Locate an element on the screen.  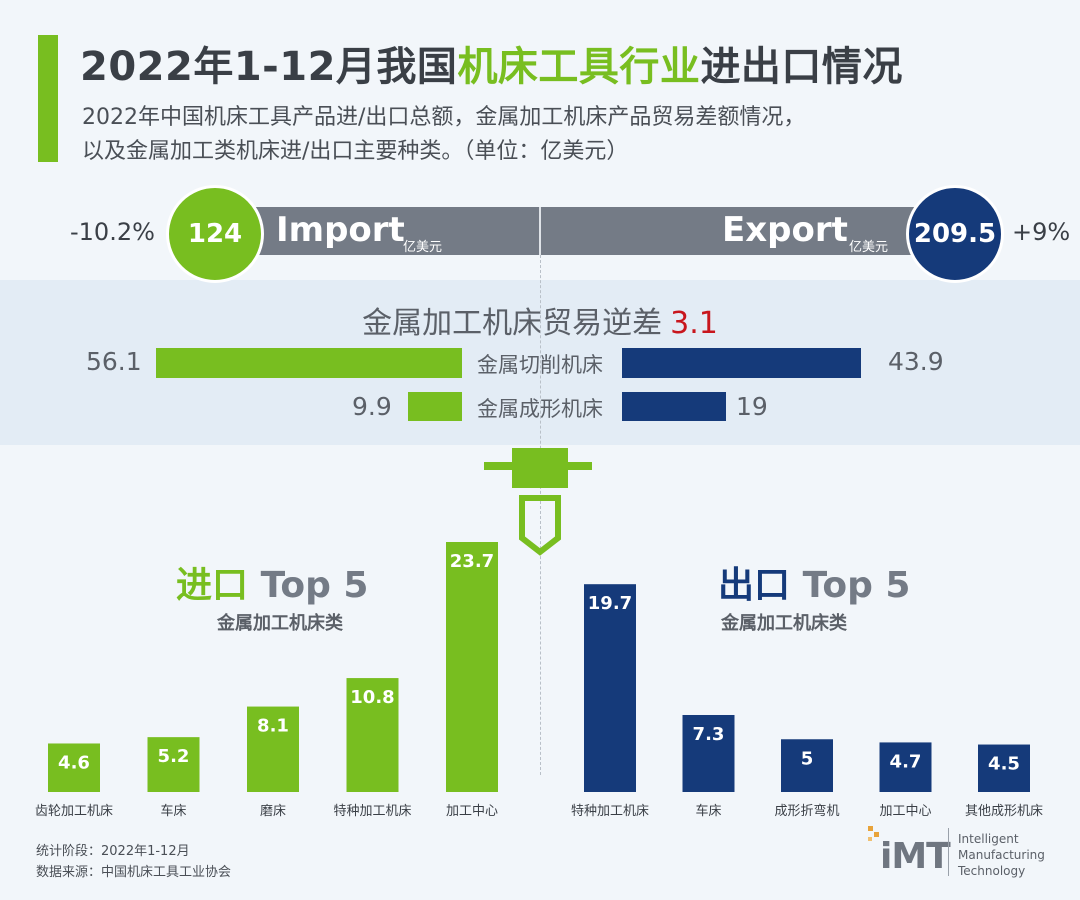
export-category-label-4: 其他成形机床 is located at coordinates (1004, 811).